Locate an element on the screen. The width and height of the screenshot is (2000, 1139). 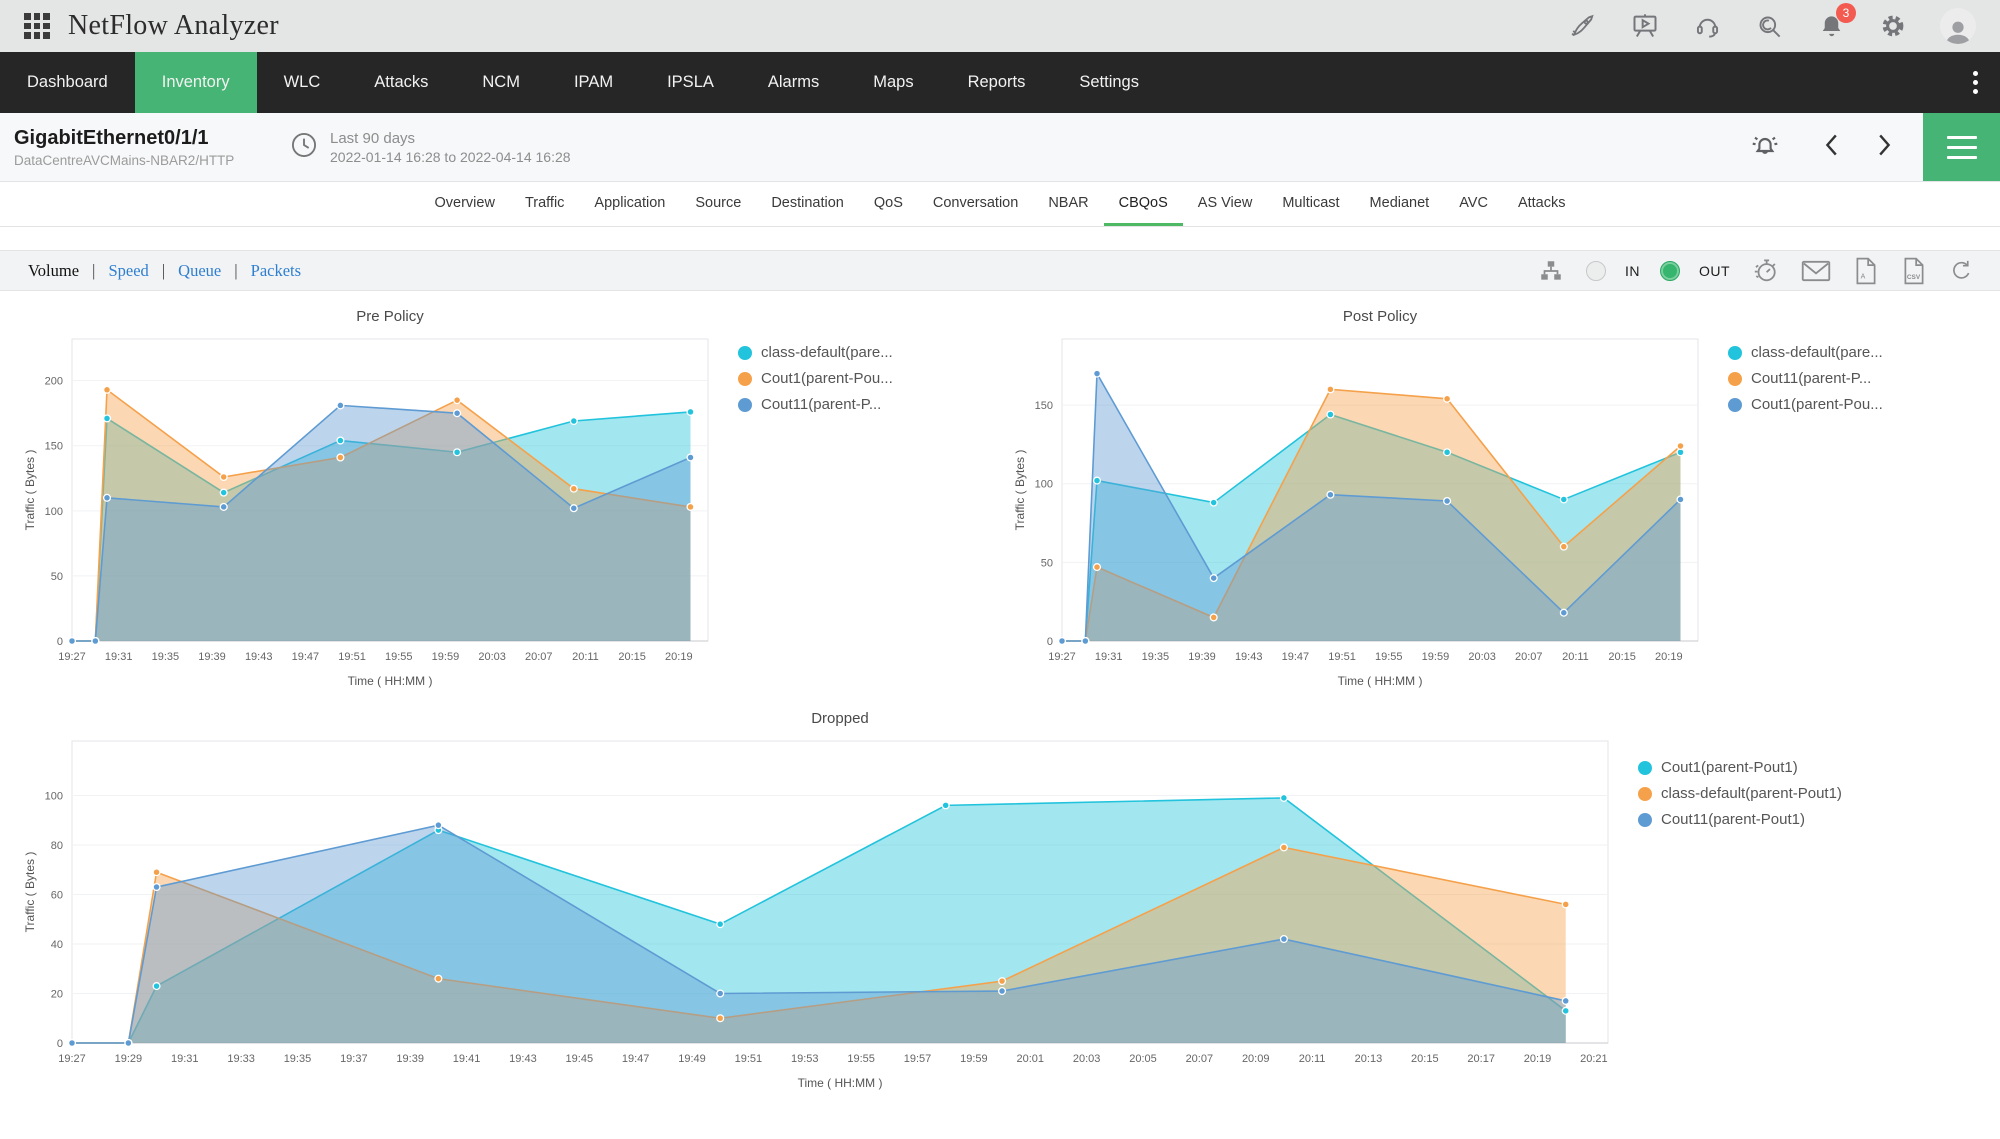
nav-item-settings: Settings is located at coordinates (1109, 82).